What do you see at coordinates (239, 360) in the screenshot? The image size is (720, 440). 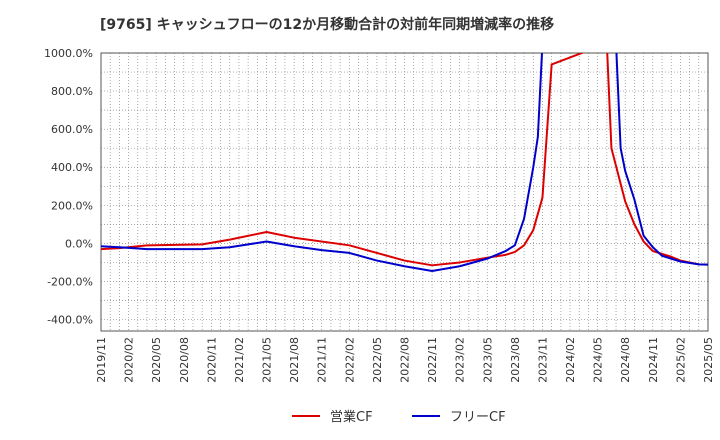 I see `x-tick-label: 2021/02` at bounding box center [239, 360].